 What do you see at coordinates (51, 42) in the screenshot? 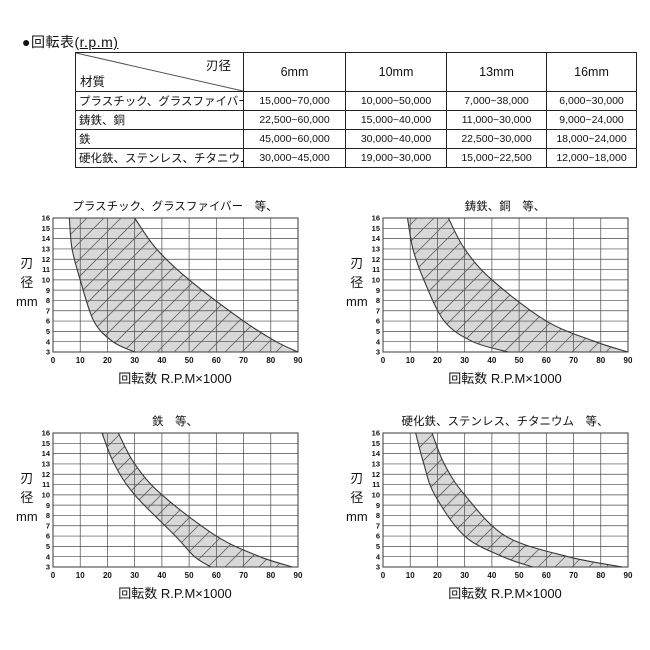
I see `page-title-text: ●回転表(` at bounding box center [51, 42].